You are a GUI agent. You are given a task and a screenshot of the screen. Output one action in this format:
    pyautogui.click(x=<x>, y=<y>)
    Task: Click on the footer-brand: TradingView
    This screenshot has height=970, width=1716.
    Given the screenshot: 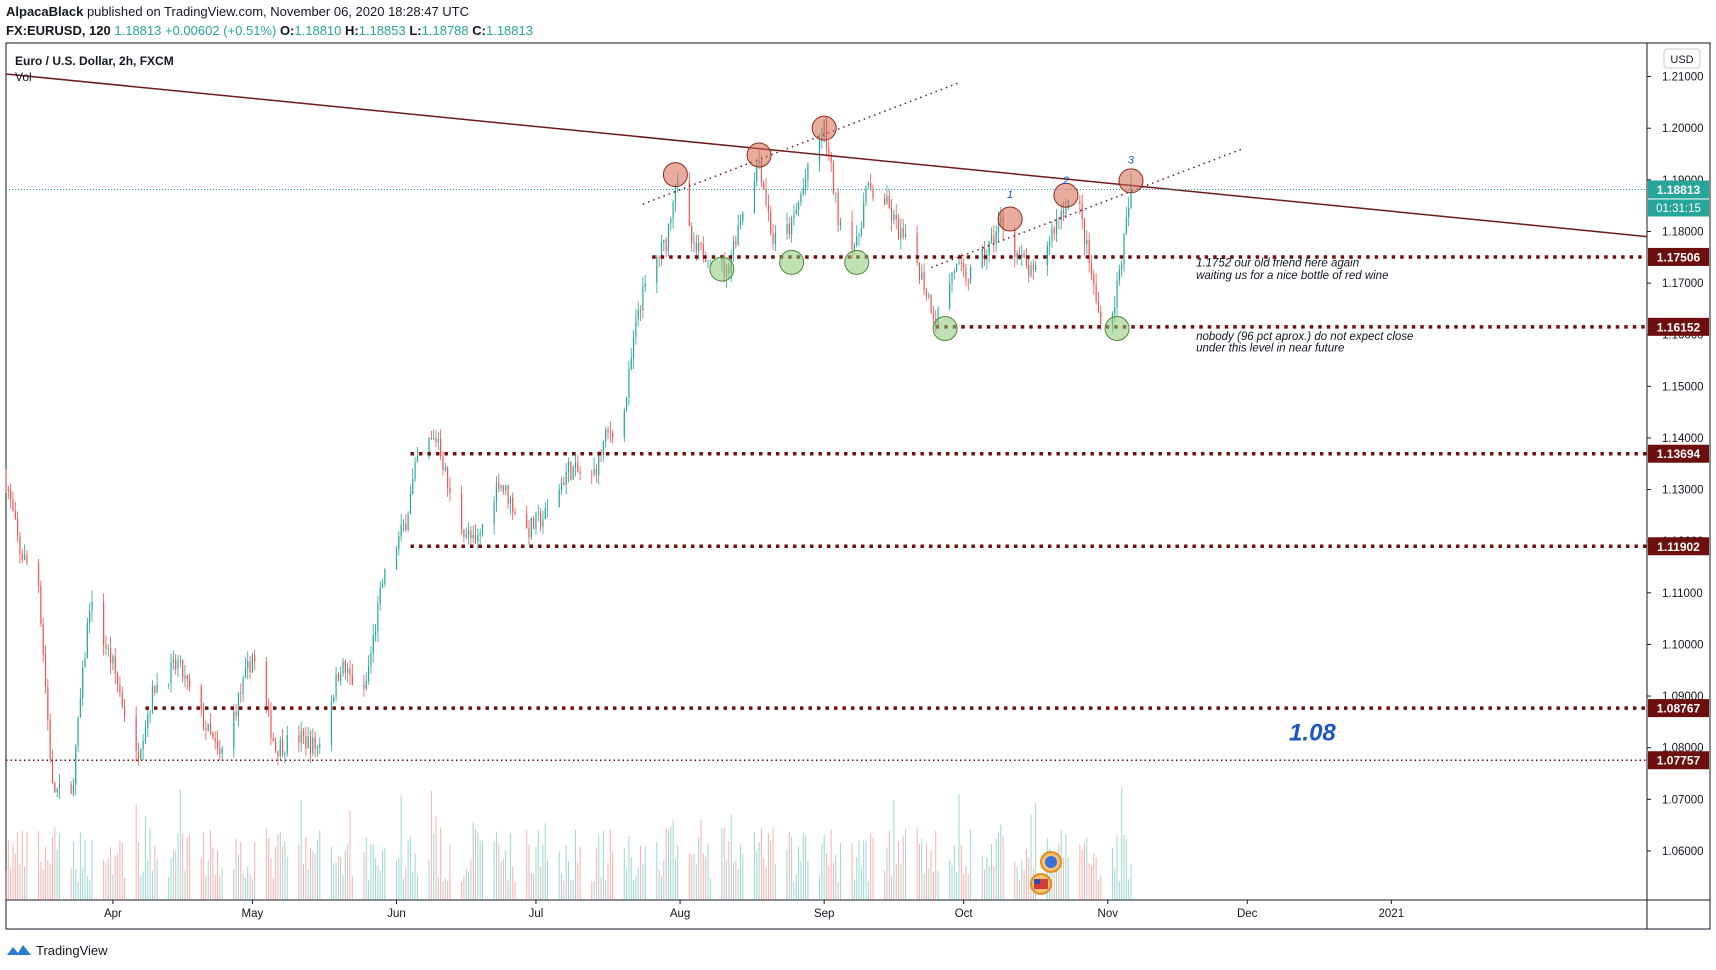 What is the action you would take?
    pyautogui.click(x=57, y=950)
    